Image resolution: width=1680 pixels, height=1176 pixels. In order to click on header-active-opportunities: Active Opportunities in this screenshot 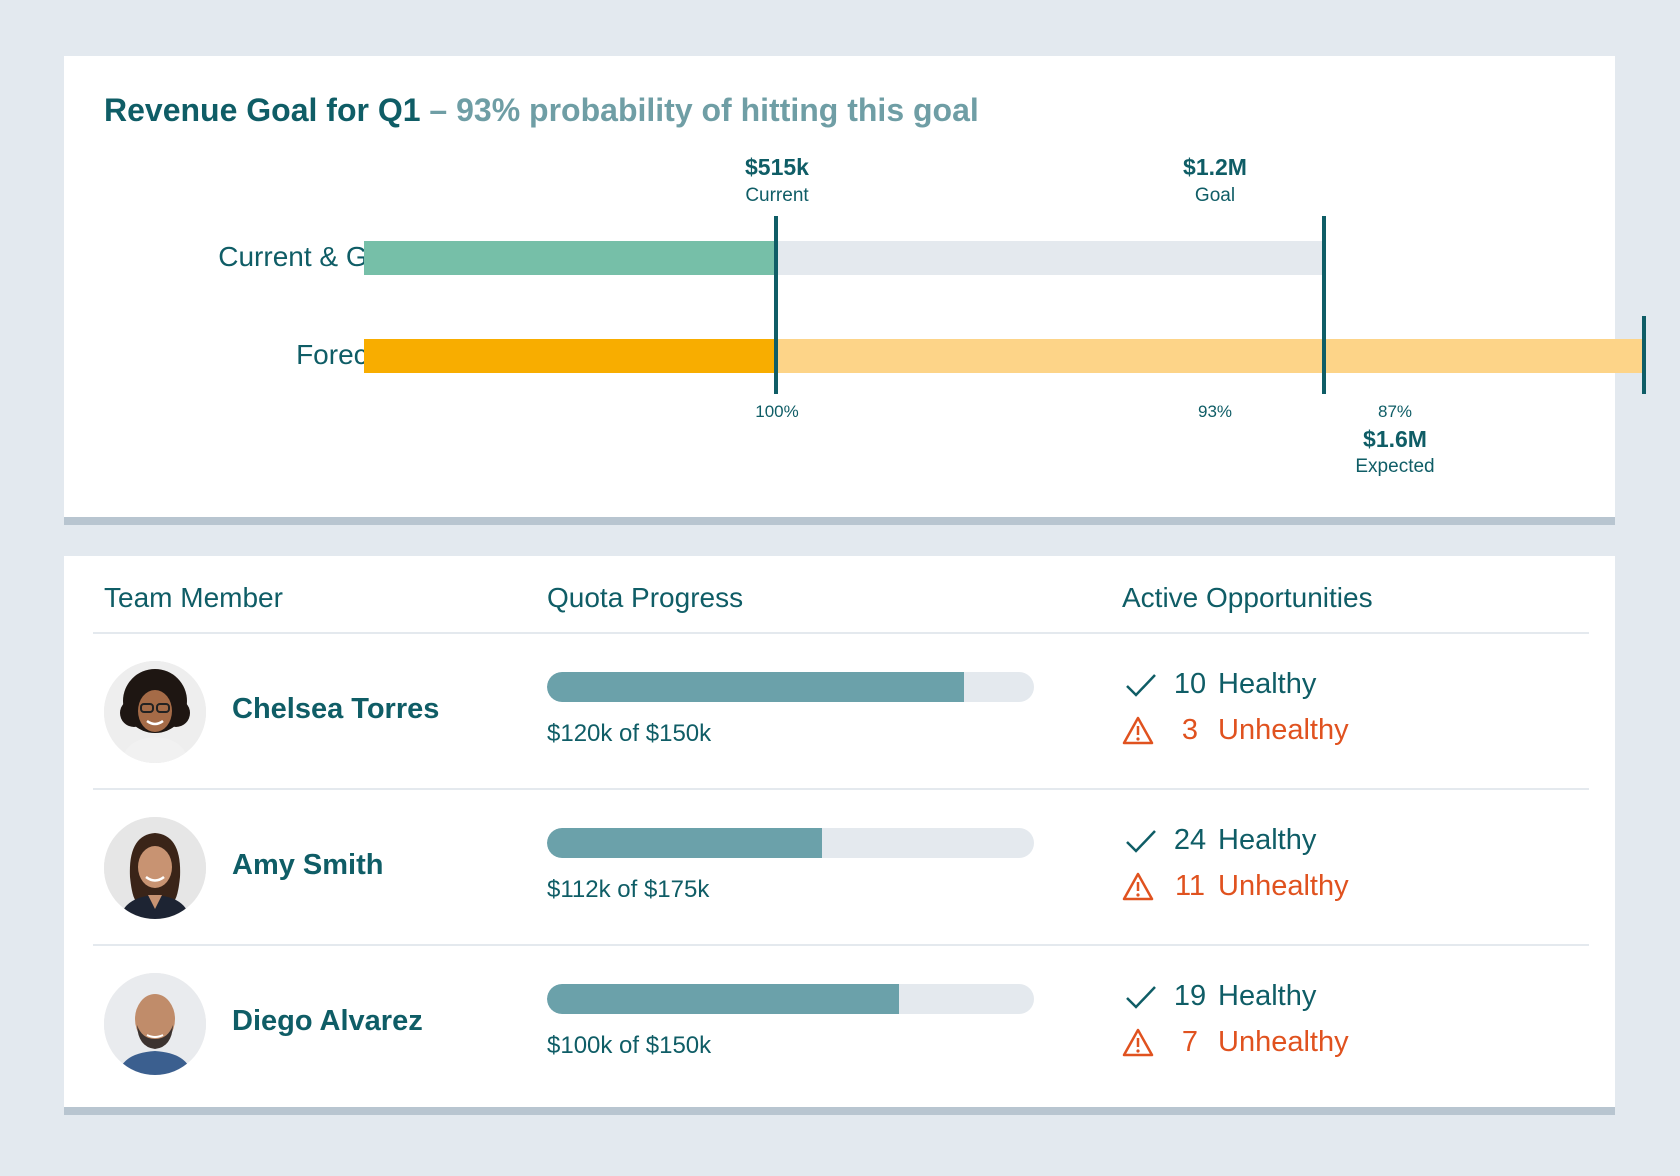, I will do `click(1247, 597)`.